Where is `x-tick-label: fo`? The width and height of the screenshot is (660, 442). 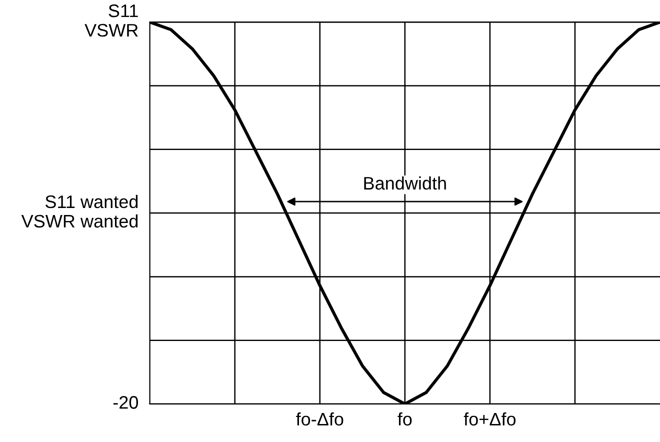
x-tick-label: fo is located at coordinates (405, 419).